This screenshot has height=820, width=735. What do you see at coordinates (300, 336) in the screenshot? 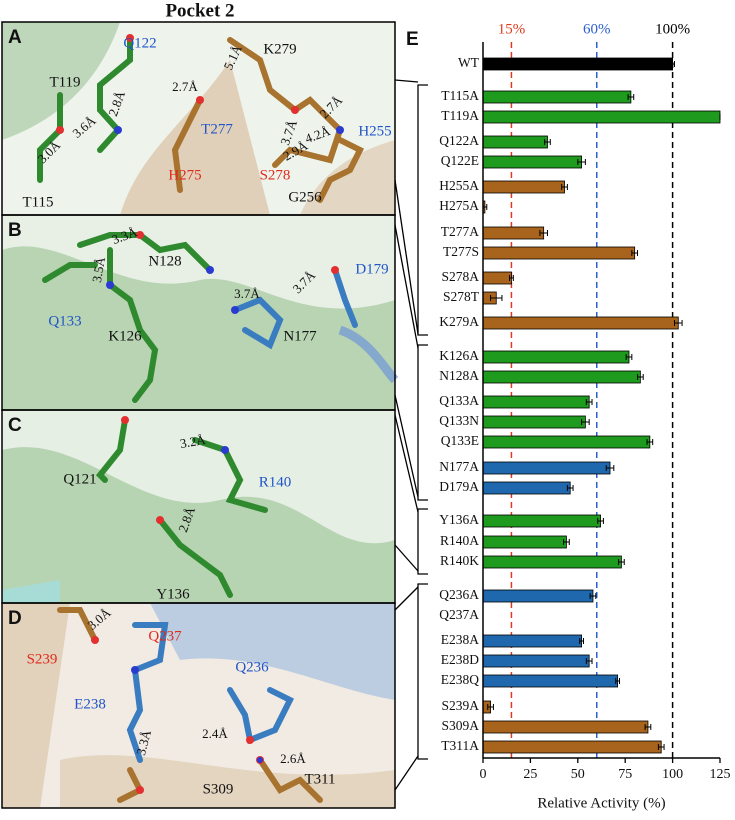
I see `residue-label: N177` at bounding box center [300, 336].